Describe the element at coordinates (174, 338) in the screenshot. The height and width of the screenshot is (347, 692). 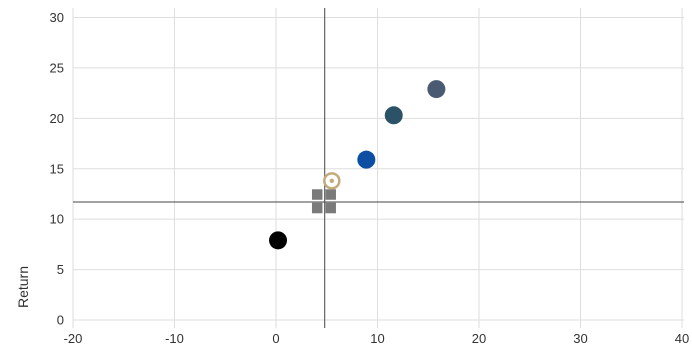
I see `x-tick-label: -10` at that location.